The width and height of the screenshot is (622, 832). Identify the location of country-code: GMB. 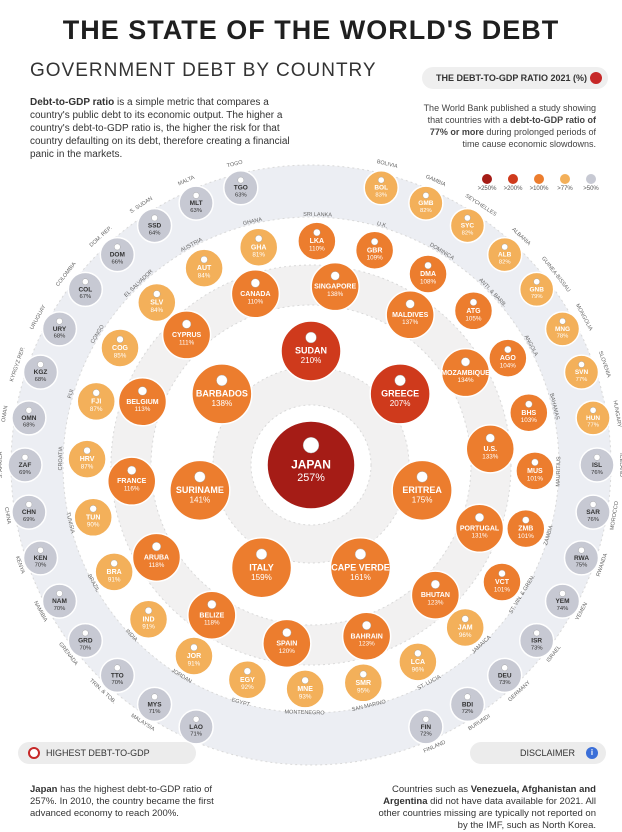
(425, 203).